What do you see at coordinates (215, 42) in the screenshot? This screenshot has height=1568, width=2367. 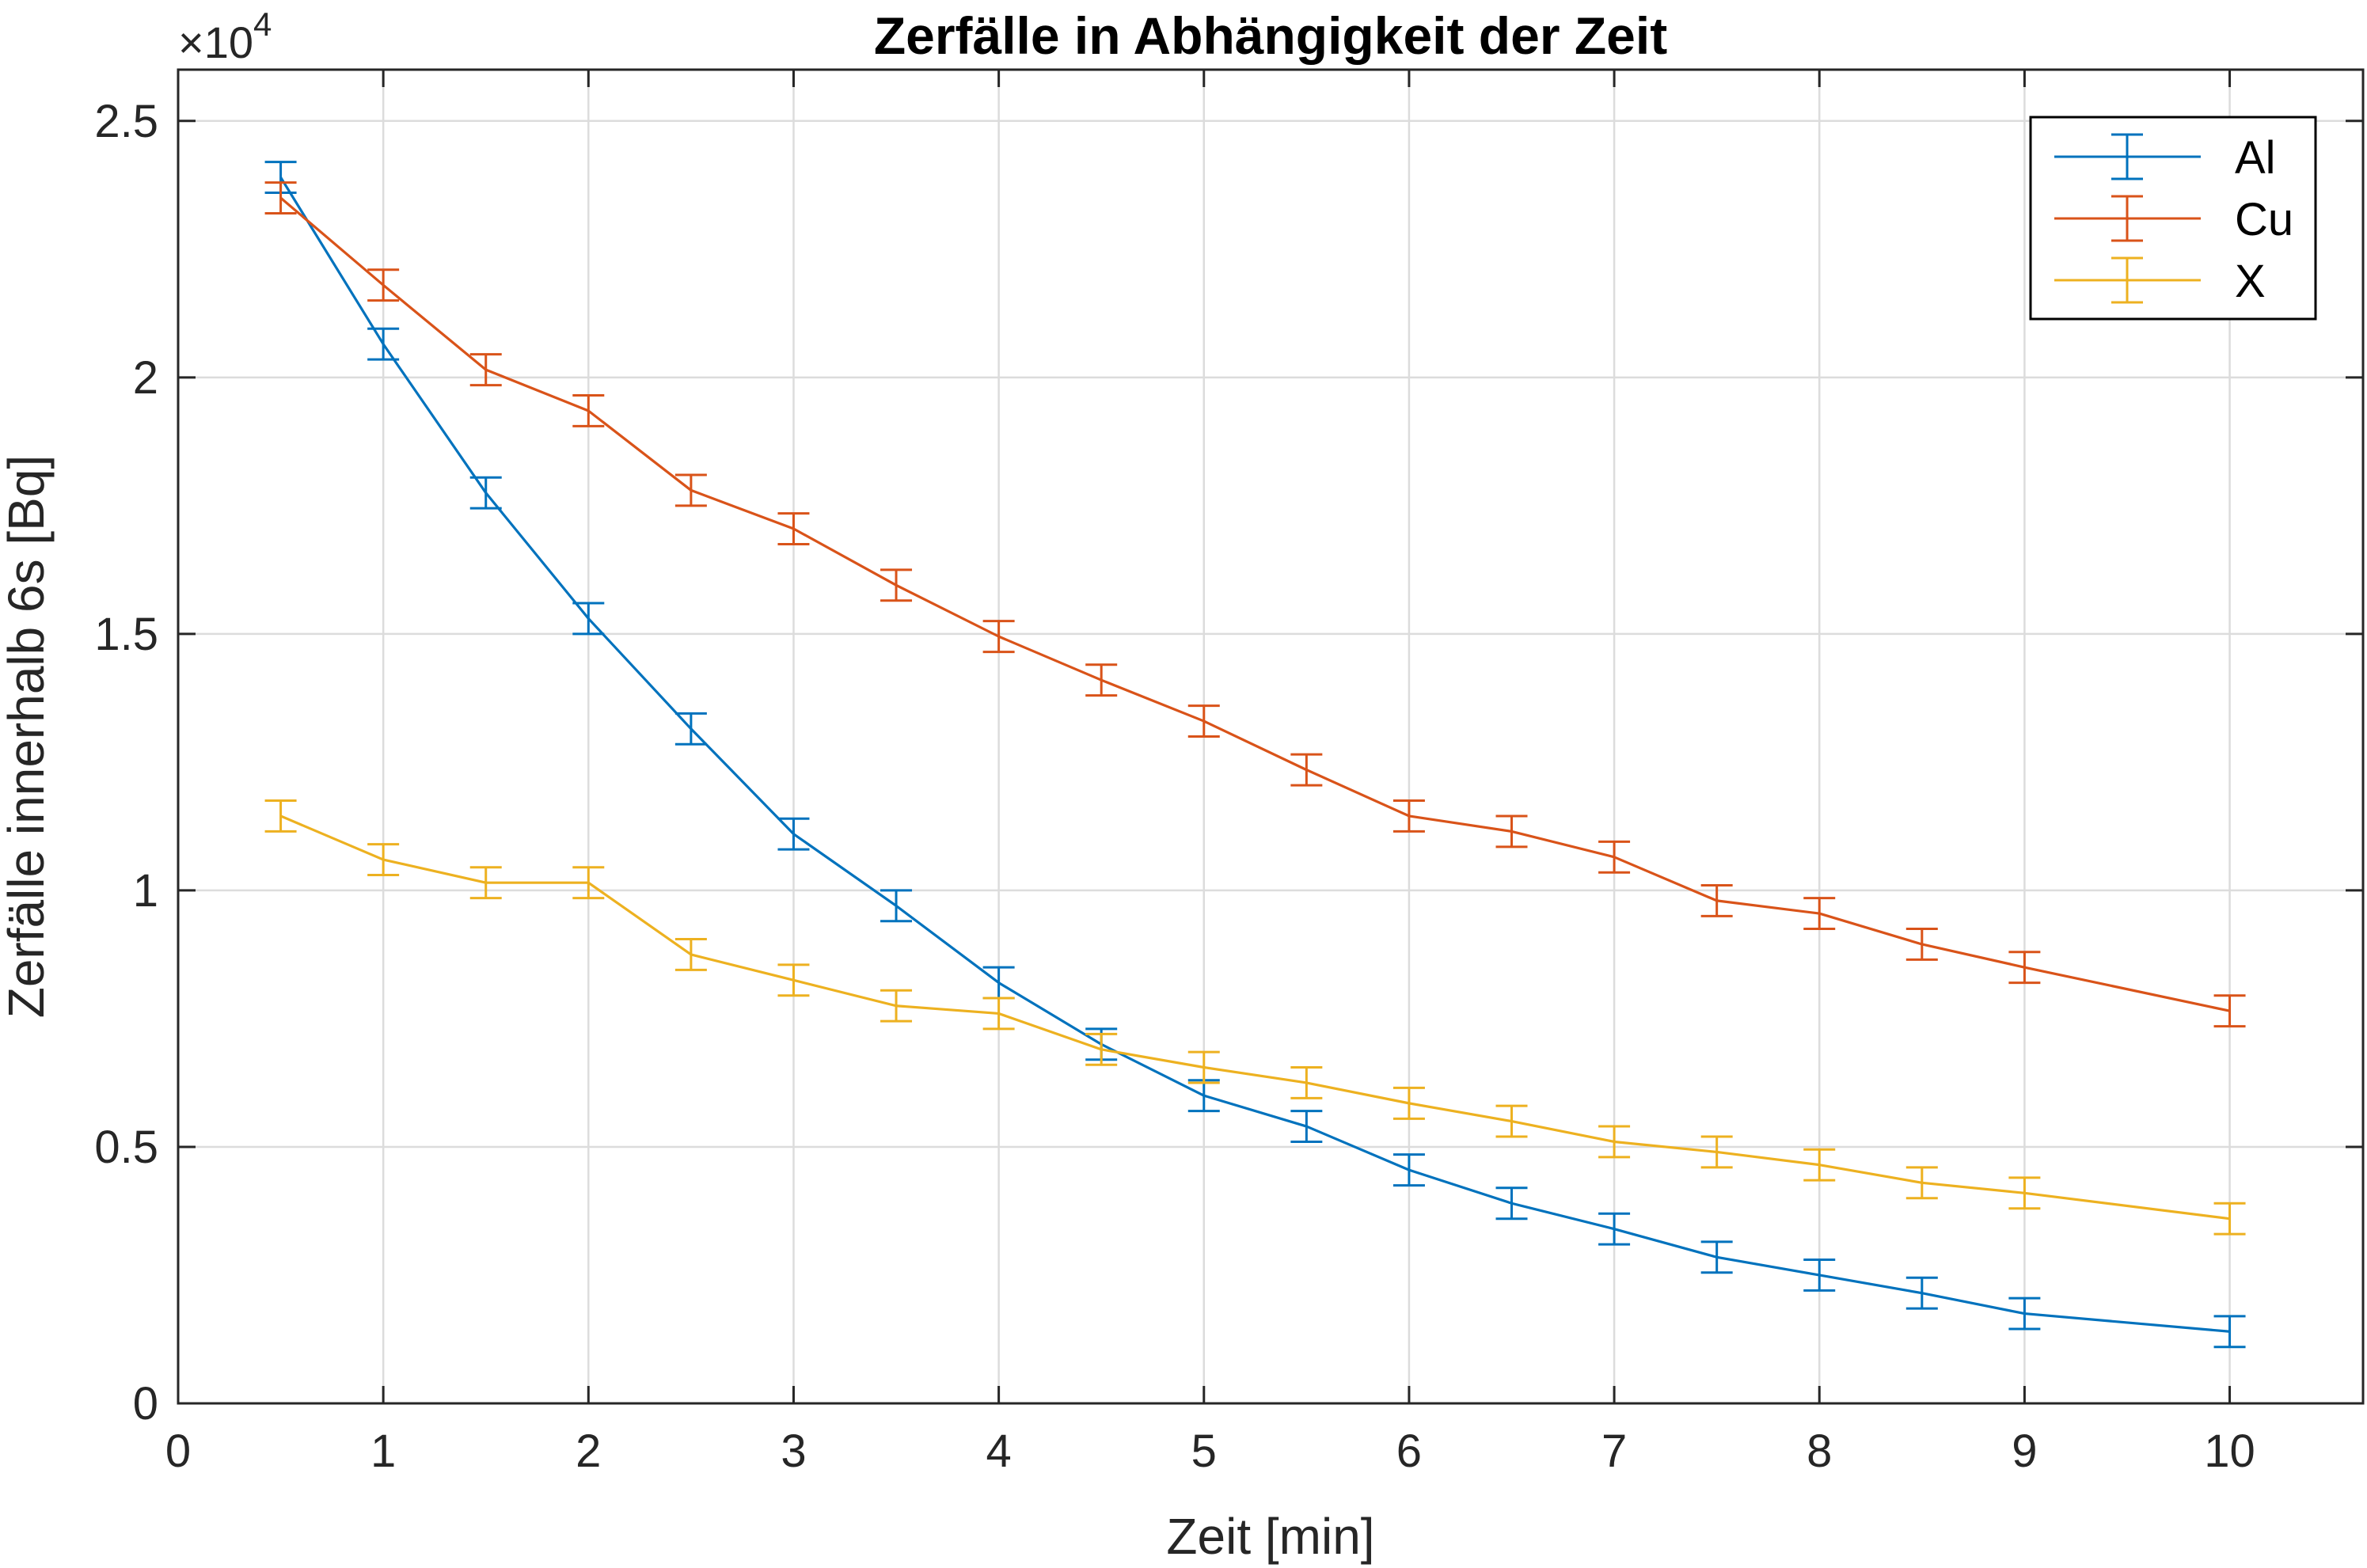 I see `y-axis-exponent-base: ×10` at bounding box center [215, 42].